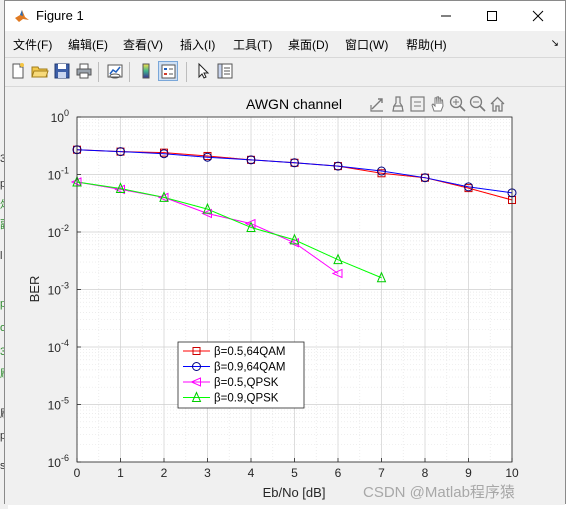  What do you see at coordinates (253, 45) in the screenshot?
I see `menu-tools: 工具(T)` at bounding box center [253, 45].